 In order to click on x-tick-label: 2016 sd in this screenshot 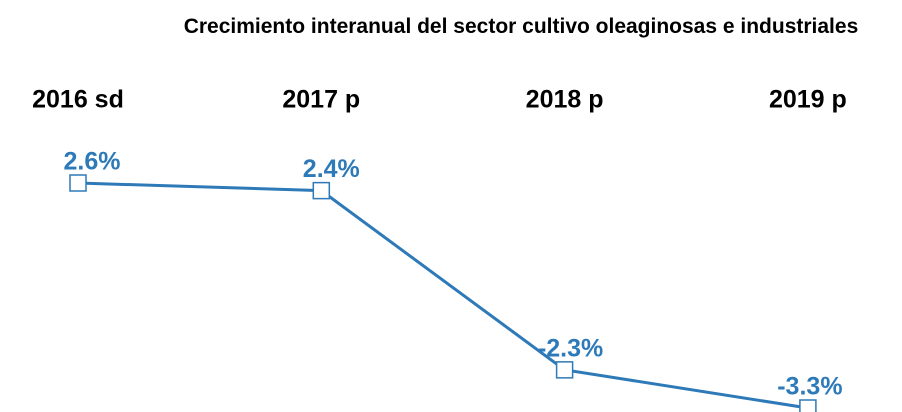, I will do `click(78, 100)`.